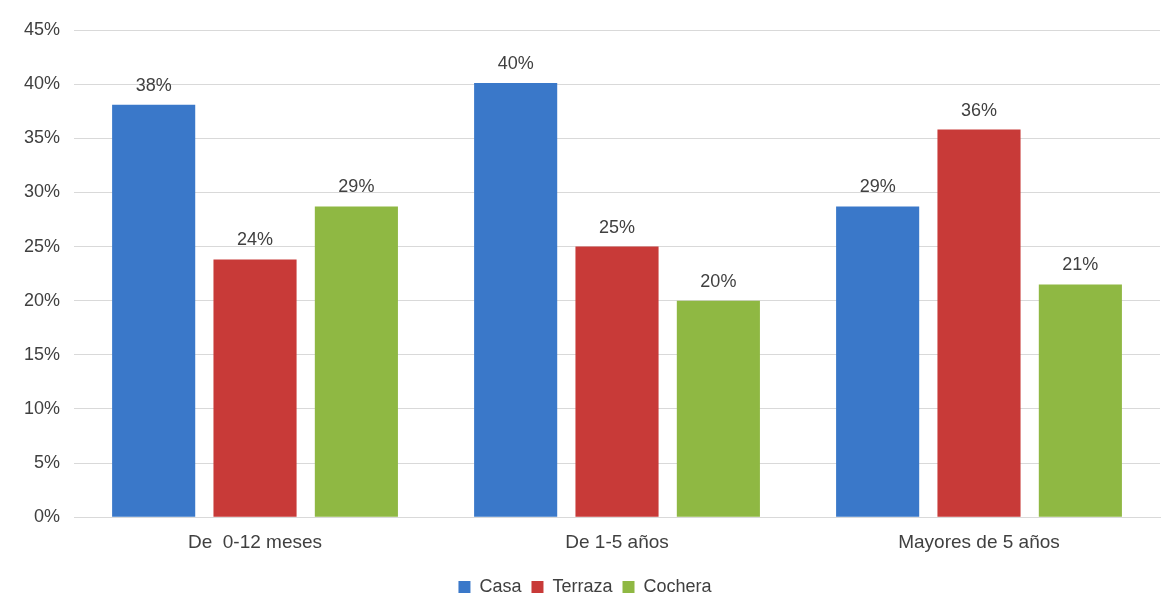 This screenshot has height=616, width=1172. Describe the element at coordinates (1080, 264) in the screenshot. I see `data-label: 21%` at that location.